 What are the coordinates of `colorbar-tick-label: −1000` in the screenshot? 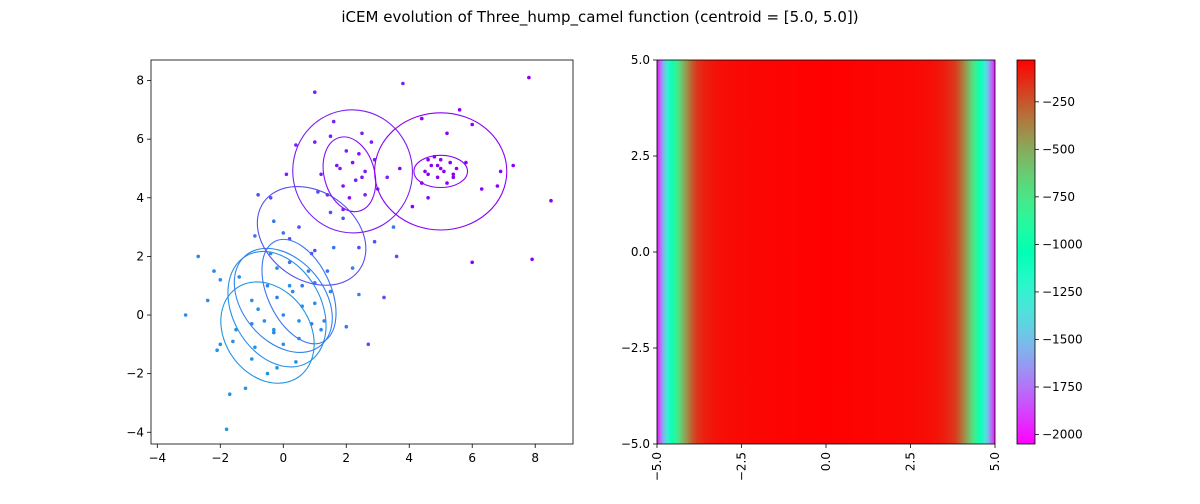 It's located at (1062, 244).